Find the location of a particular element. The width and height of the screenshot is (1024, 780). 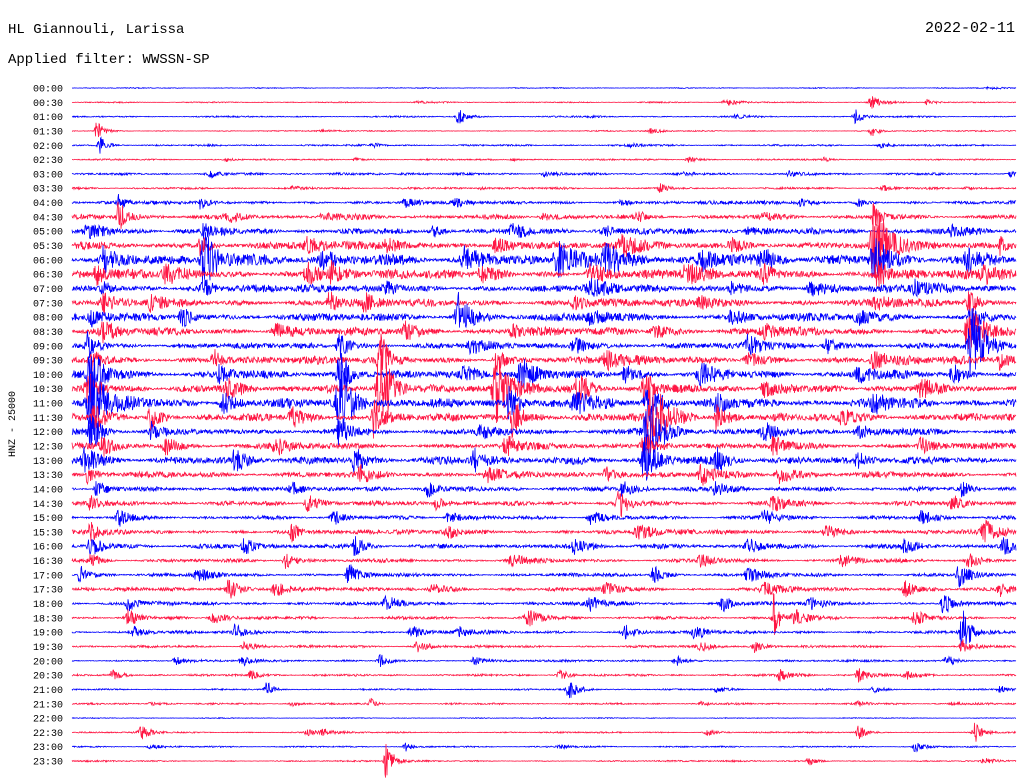

time-label: 01:30 is located at coordinates (48, 133).